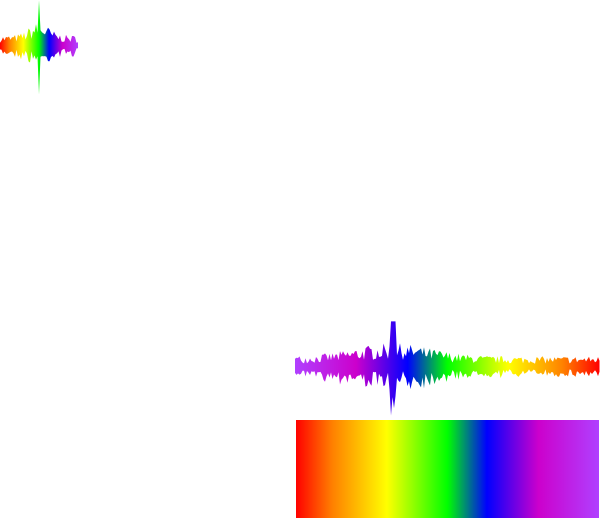 This screenshot has height=518, width=600. I want to click on large-waveform, so click(447, 368).